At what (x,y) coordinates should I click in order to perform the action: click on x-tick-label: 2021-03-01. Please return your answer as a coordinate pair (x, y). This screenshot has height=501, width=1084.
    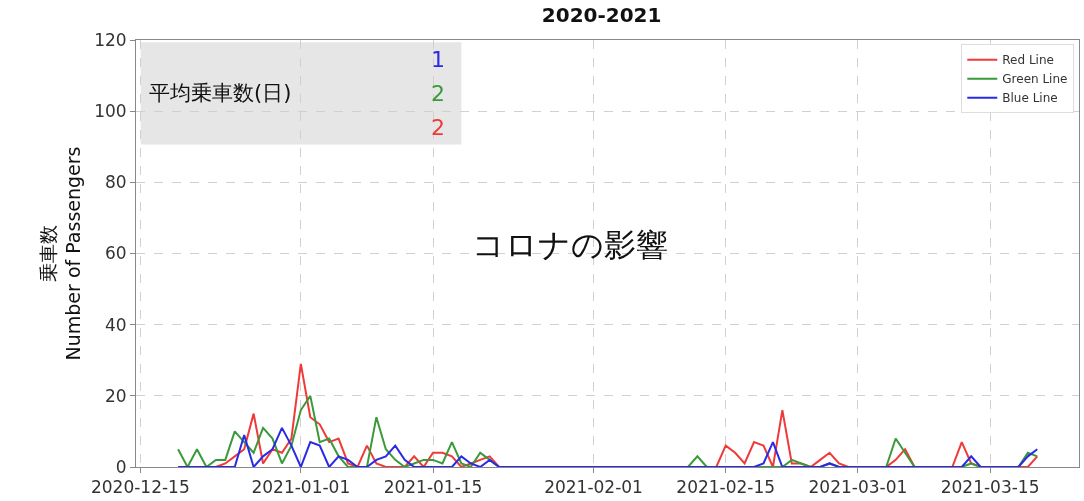
    Looking at the image, I should click on (858, 487).